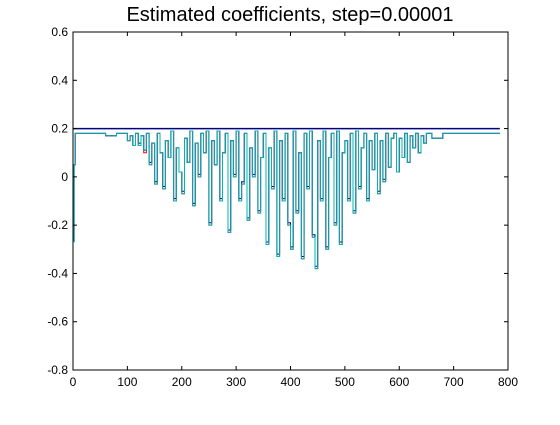  Describe the element at coordinates (64, 177) in the screenshot. I see `y-tick-label: 0` at that location.